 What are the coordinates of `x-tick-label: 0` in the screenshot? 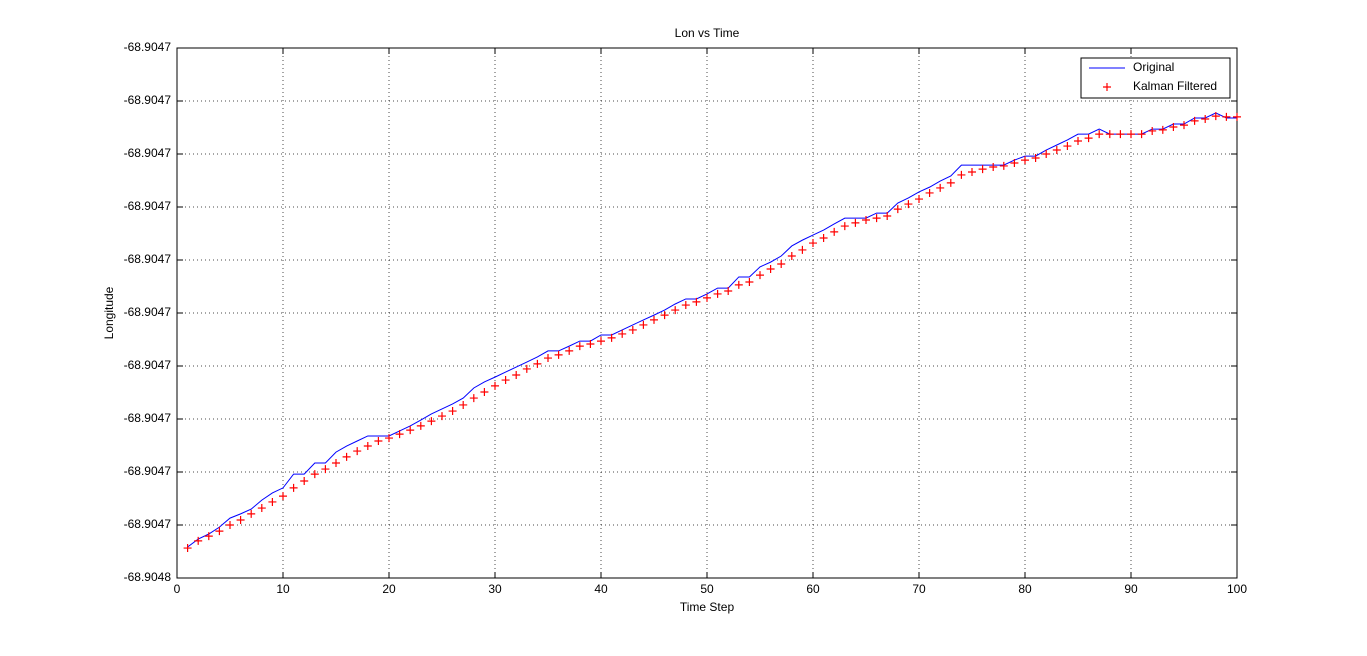 It's located at (177, 589).